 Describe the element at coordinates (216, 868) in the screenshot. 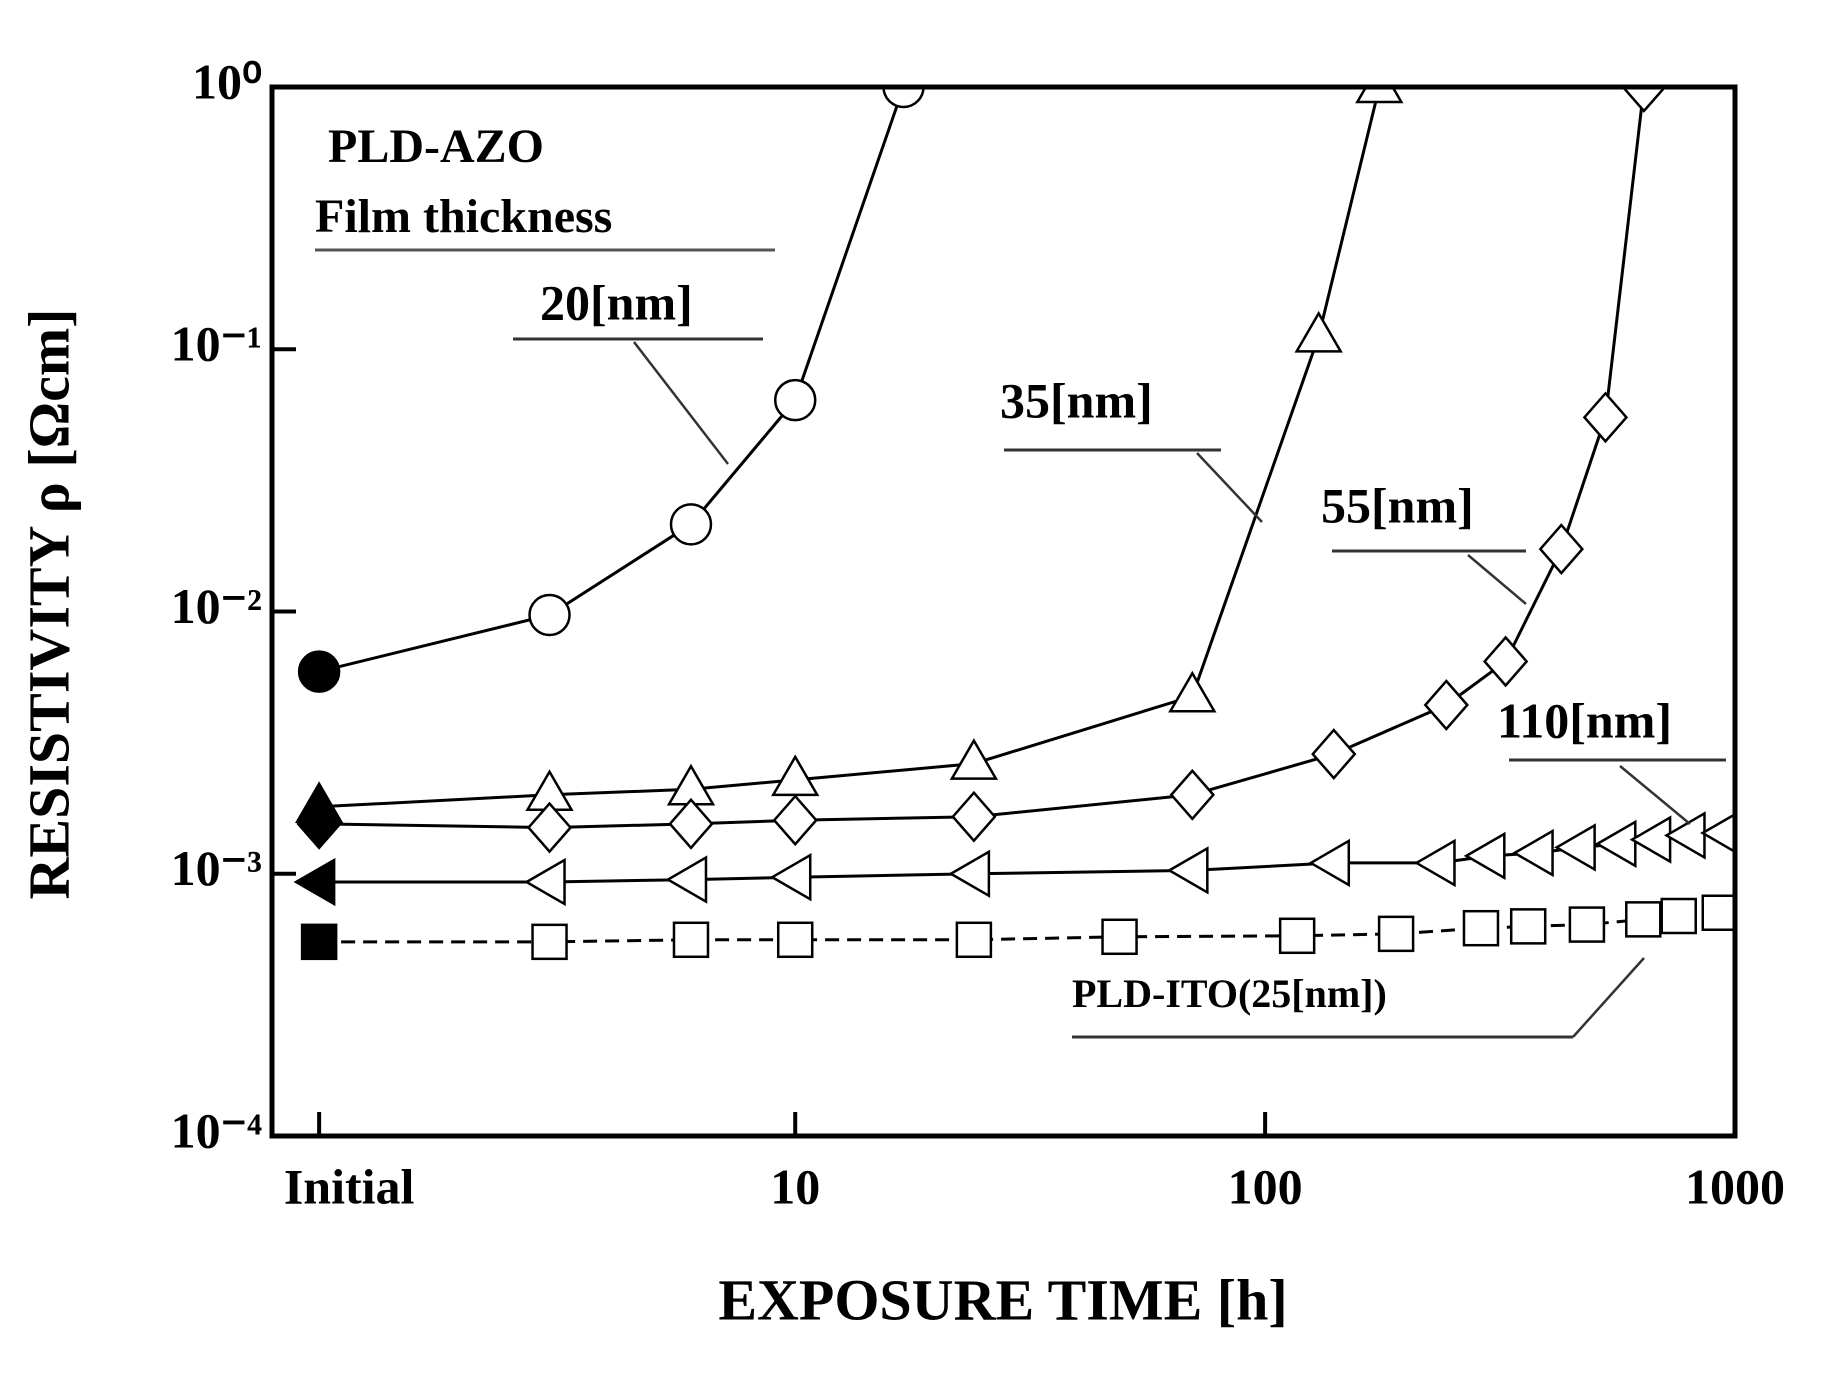

I see `y-tick-label: 10⁻³` at that location.